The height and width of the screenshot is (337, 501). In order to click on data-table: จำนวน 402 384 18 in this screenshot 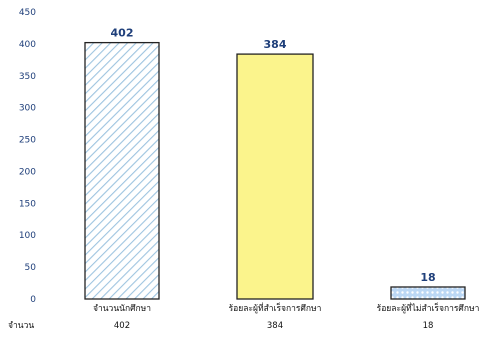, I will do `click(220, 326)`.